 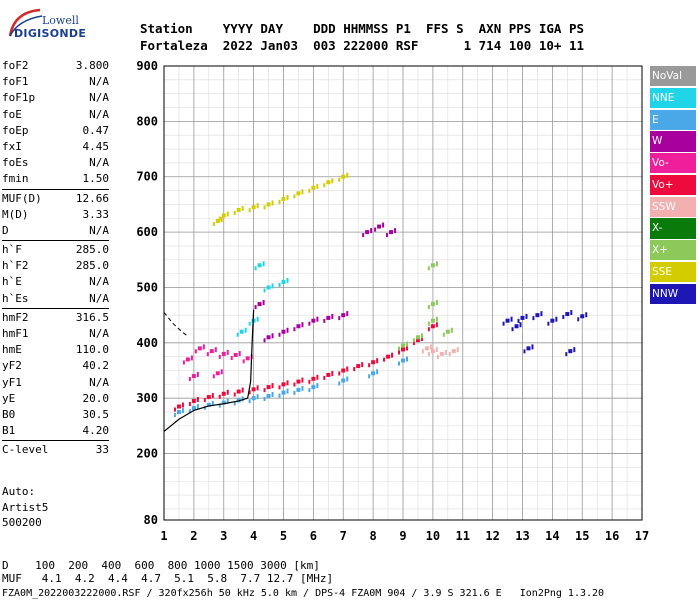 I want to click on legend-item-e: E, so click(x=673, y=119).